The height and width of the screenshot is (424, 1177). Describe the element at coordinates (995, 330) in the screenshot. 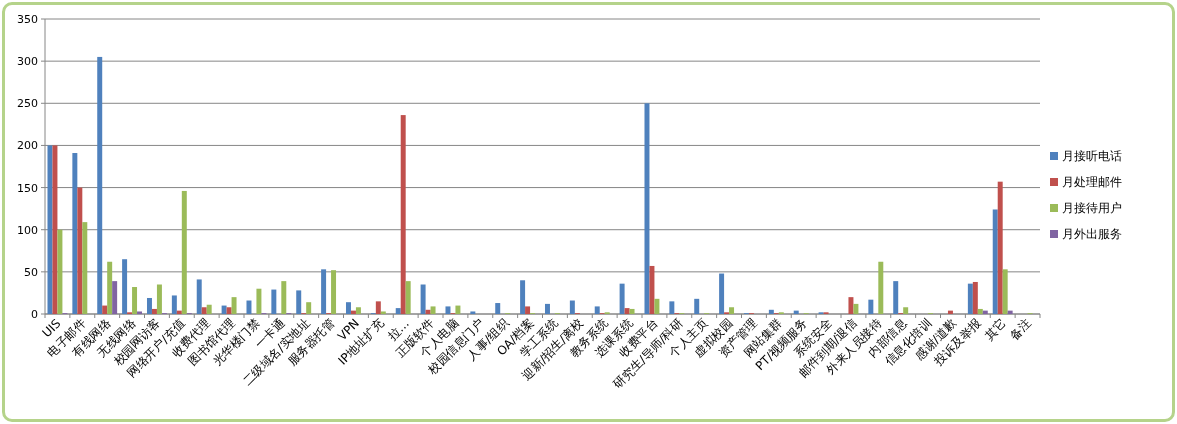

I see `x-tick-label: 其它` at that location.